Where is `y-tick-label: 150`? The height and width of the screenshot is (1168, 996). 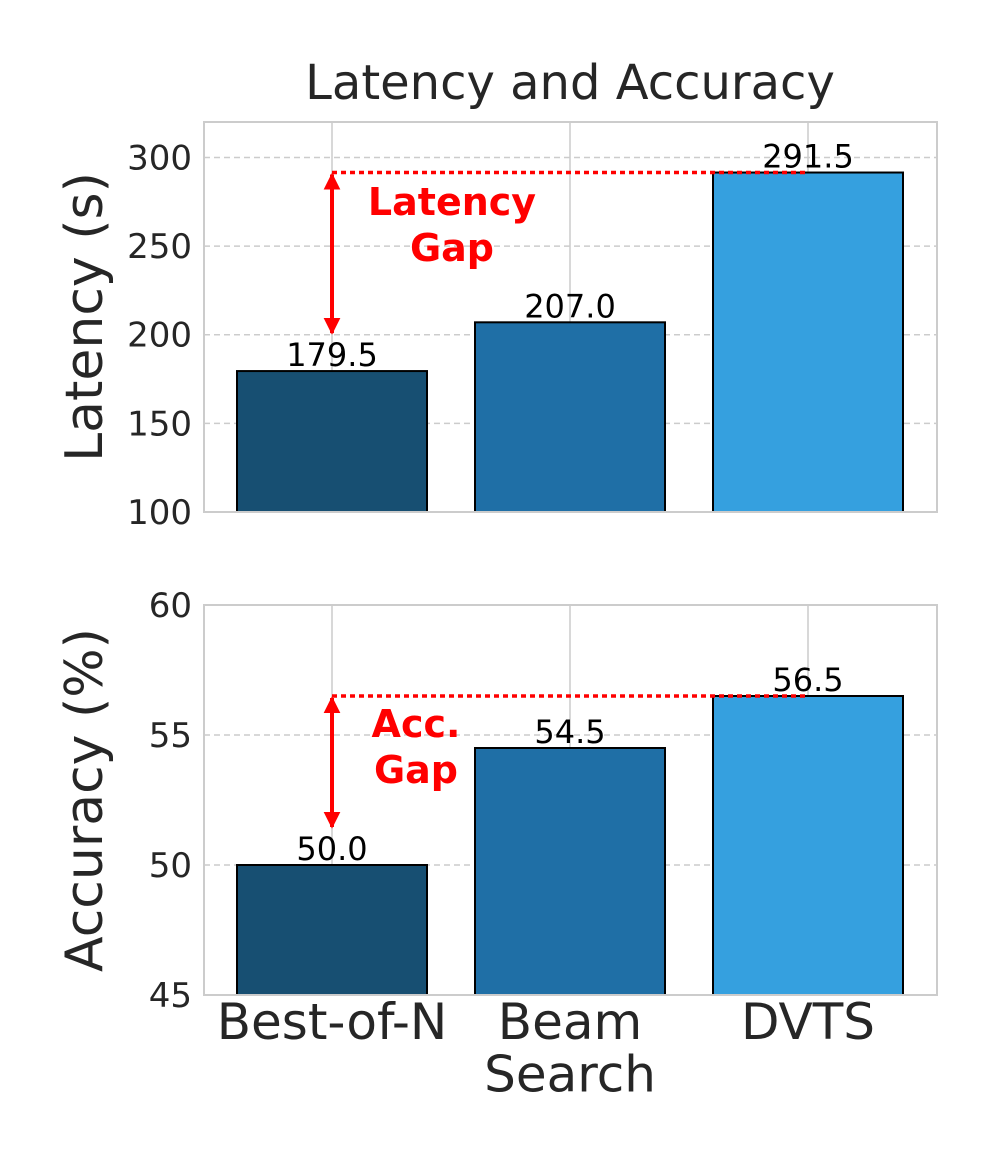 y-tick-label: 150 is located at coordinates (159, 424).